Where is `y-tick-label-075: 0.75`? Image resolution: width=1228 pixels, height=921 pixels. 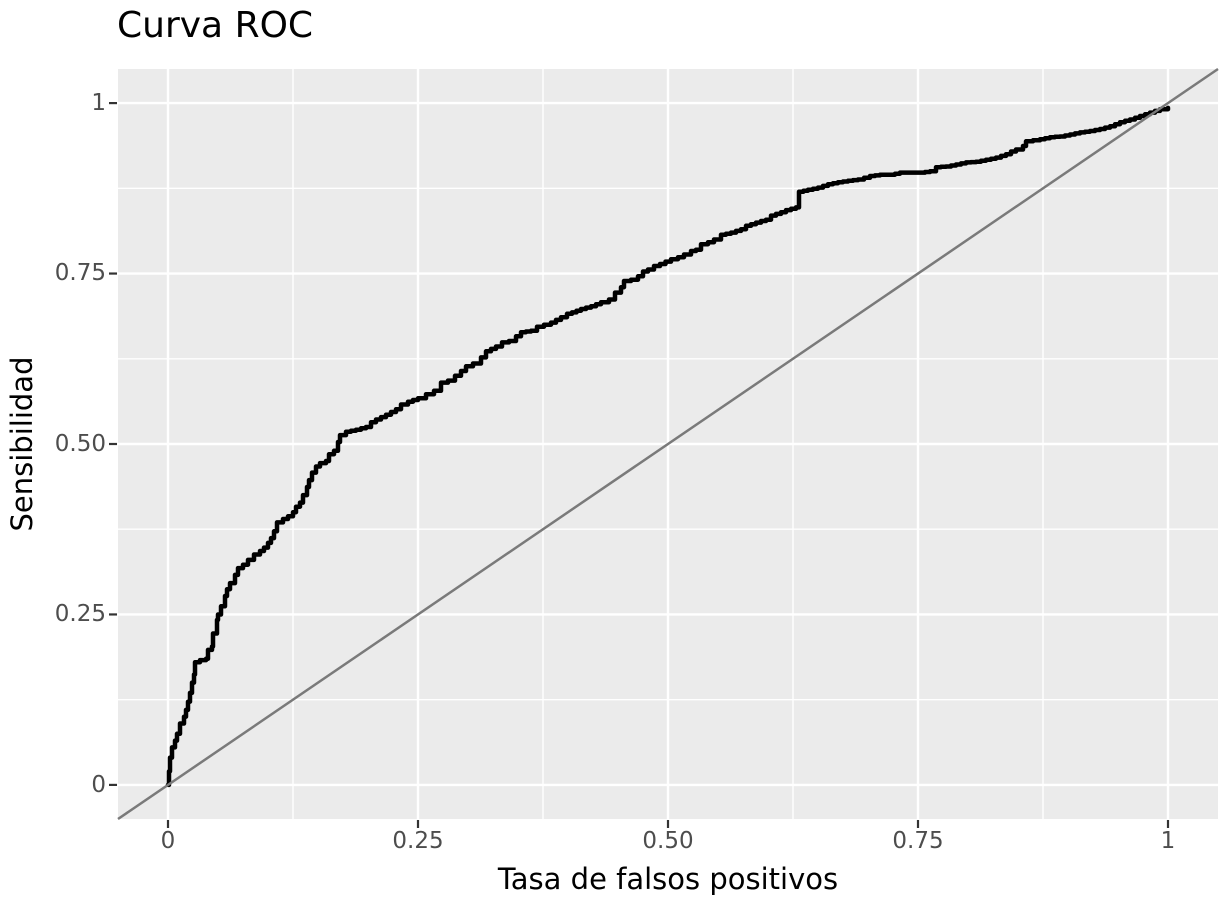
y-tick-label-075: 0.75 is located at coordinates (80, 273).